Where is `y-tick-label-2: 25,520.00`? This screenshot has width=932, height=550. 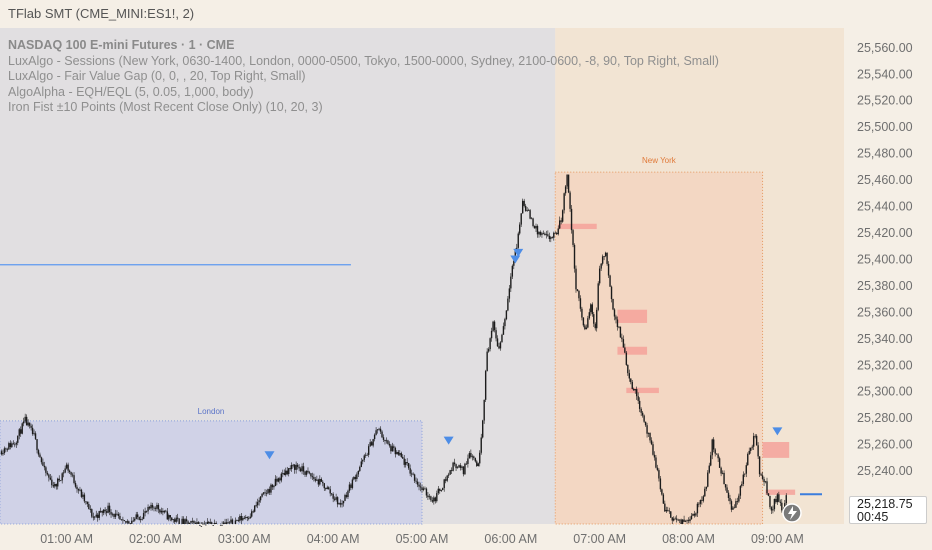
y-tick-label-2: 25,520.00 is located at coordinates (885, 101).